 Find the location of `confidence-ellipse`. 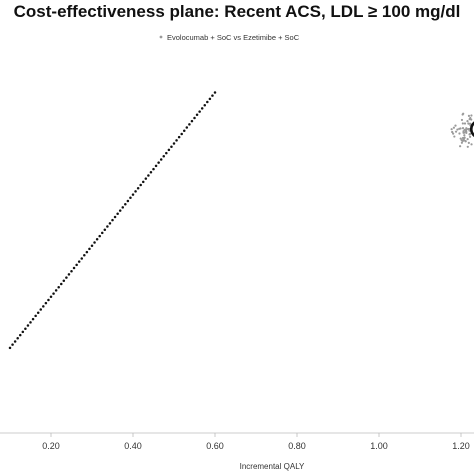

confidence-ellipse is located at coordinates (471, 129).